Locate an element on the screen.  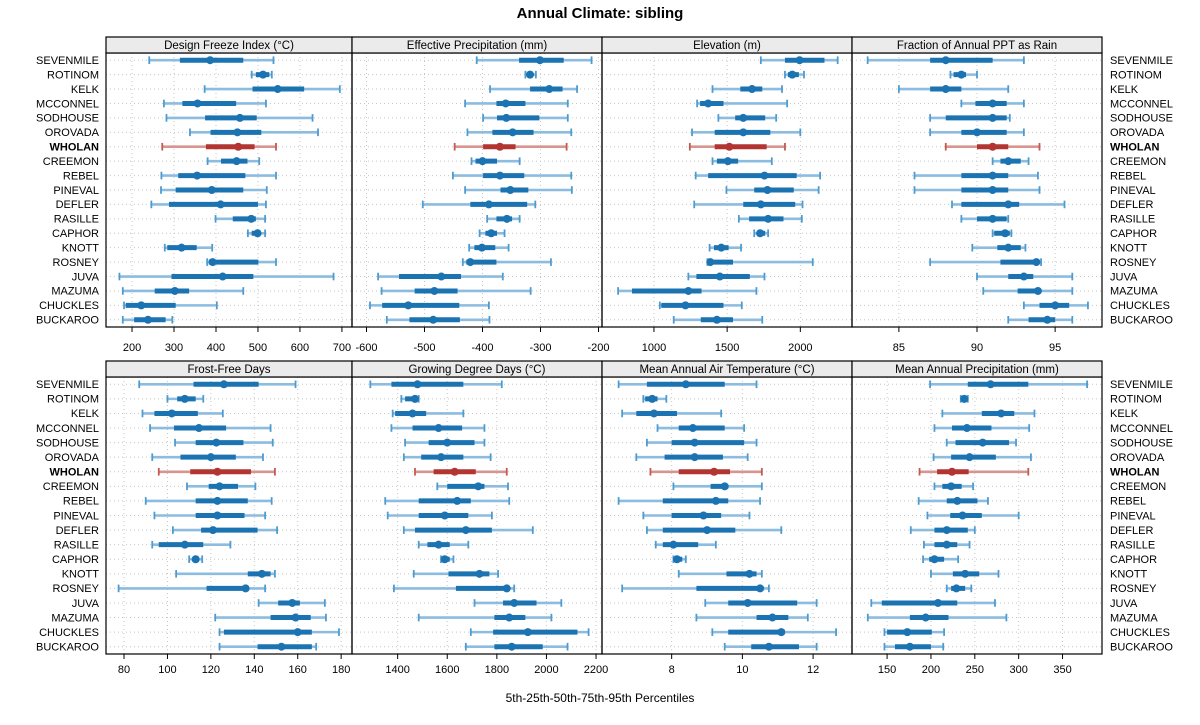
axis-tick-label: 500 is located at coordinates (258, 348).